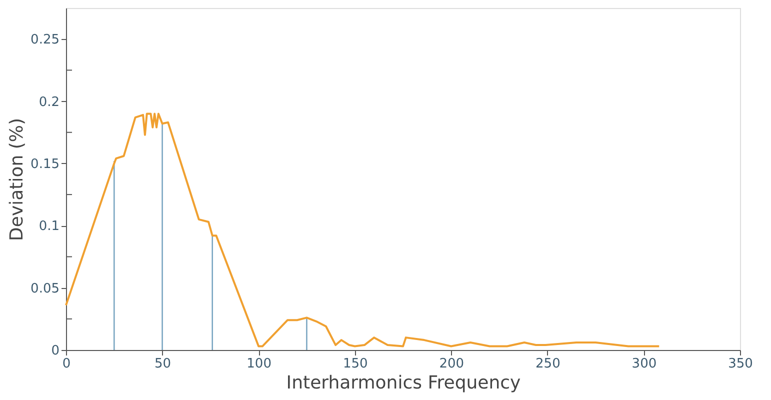 The image size is (771, 400). I want to click on x-tick-label: 50, so click(163, 364).